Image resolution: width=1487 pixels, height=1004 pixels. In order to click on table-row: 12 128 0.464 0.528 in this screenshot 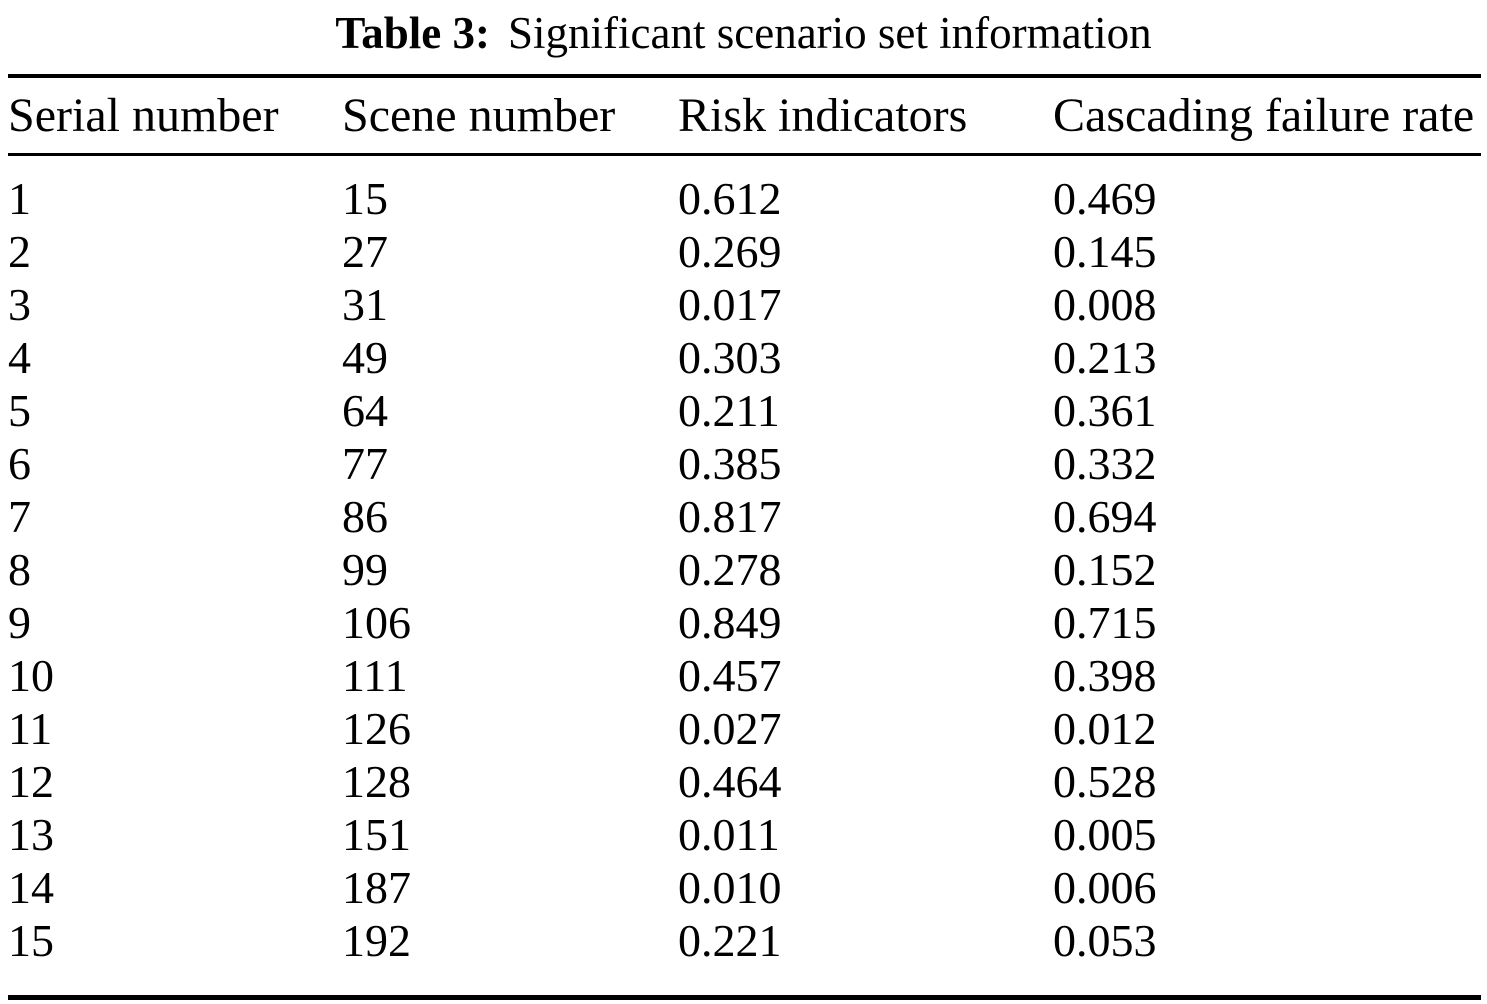, I will do `click(744, 781)`.